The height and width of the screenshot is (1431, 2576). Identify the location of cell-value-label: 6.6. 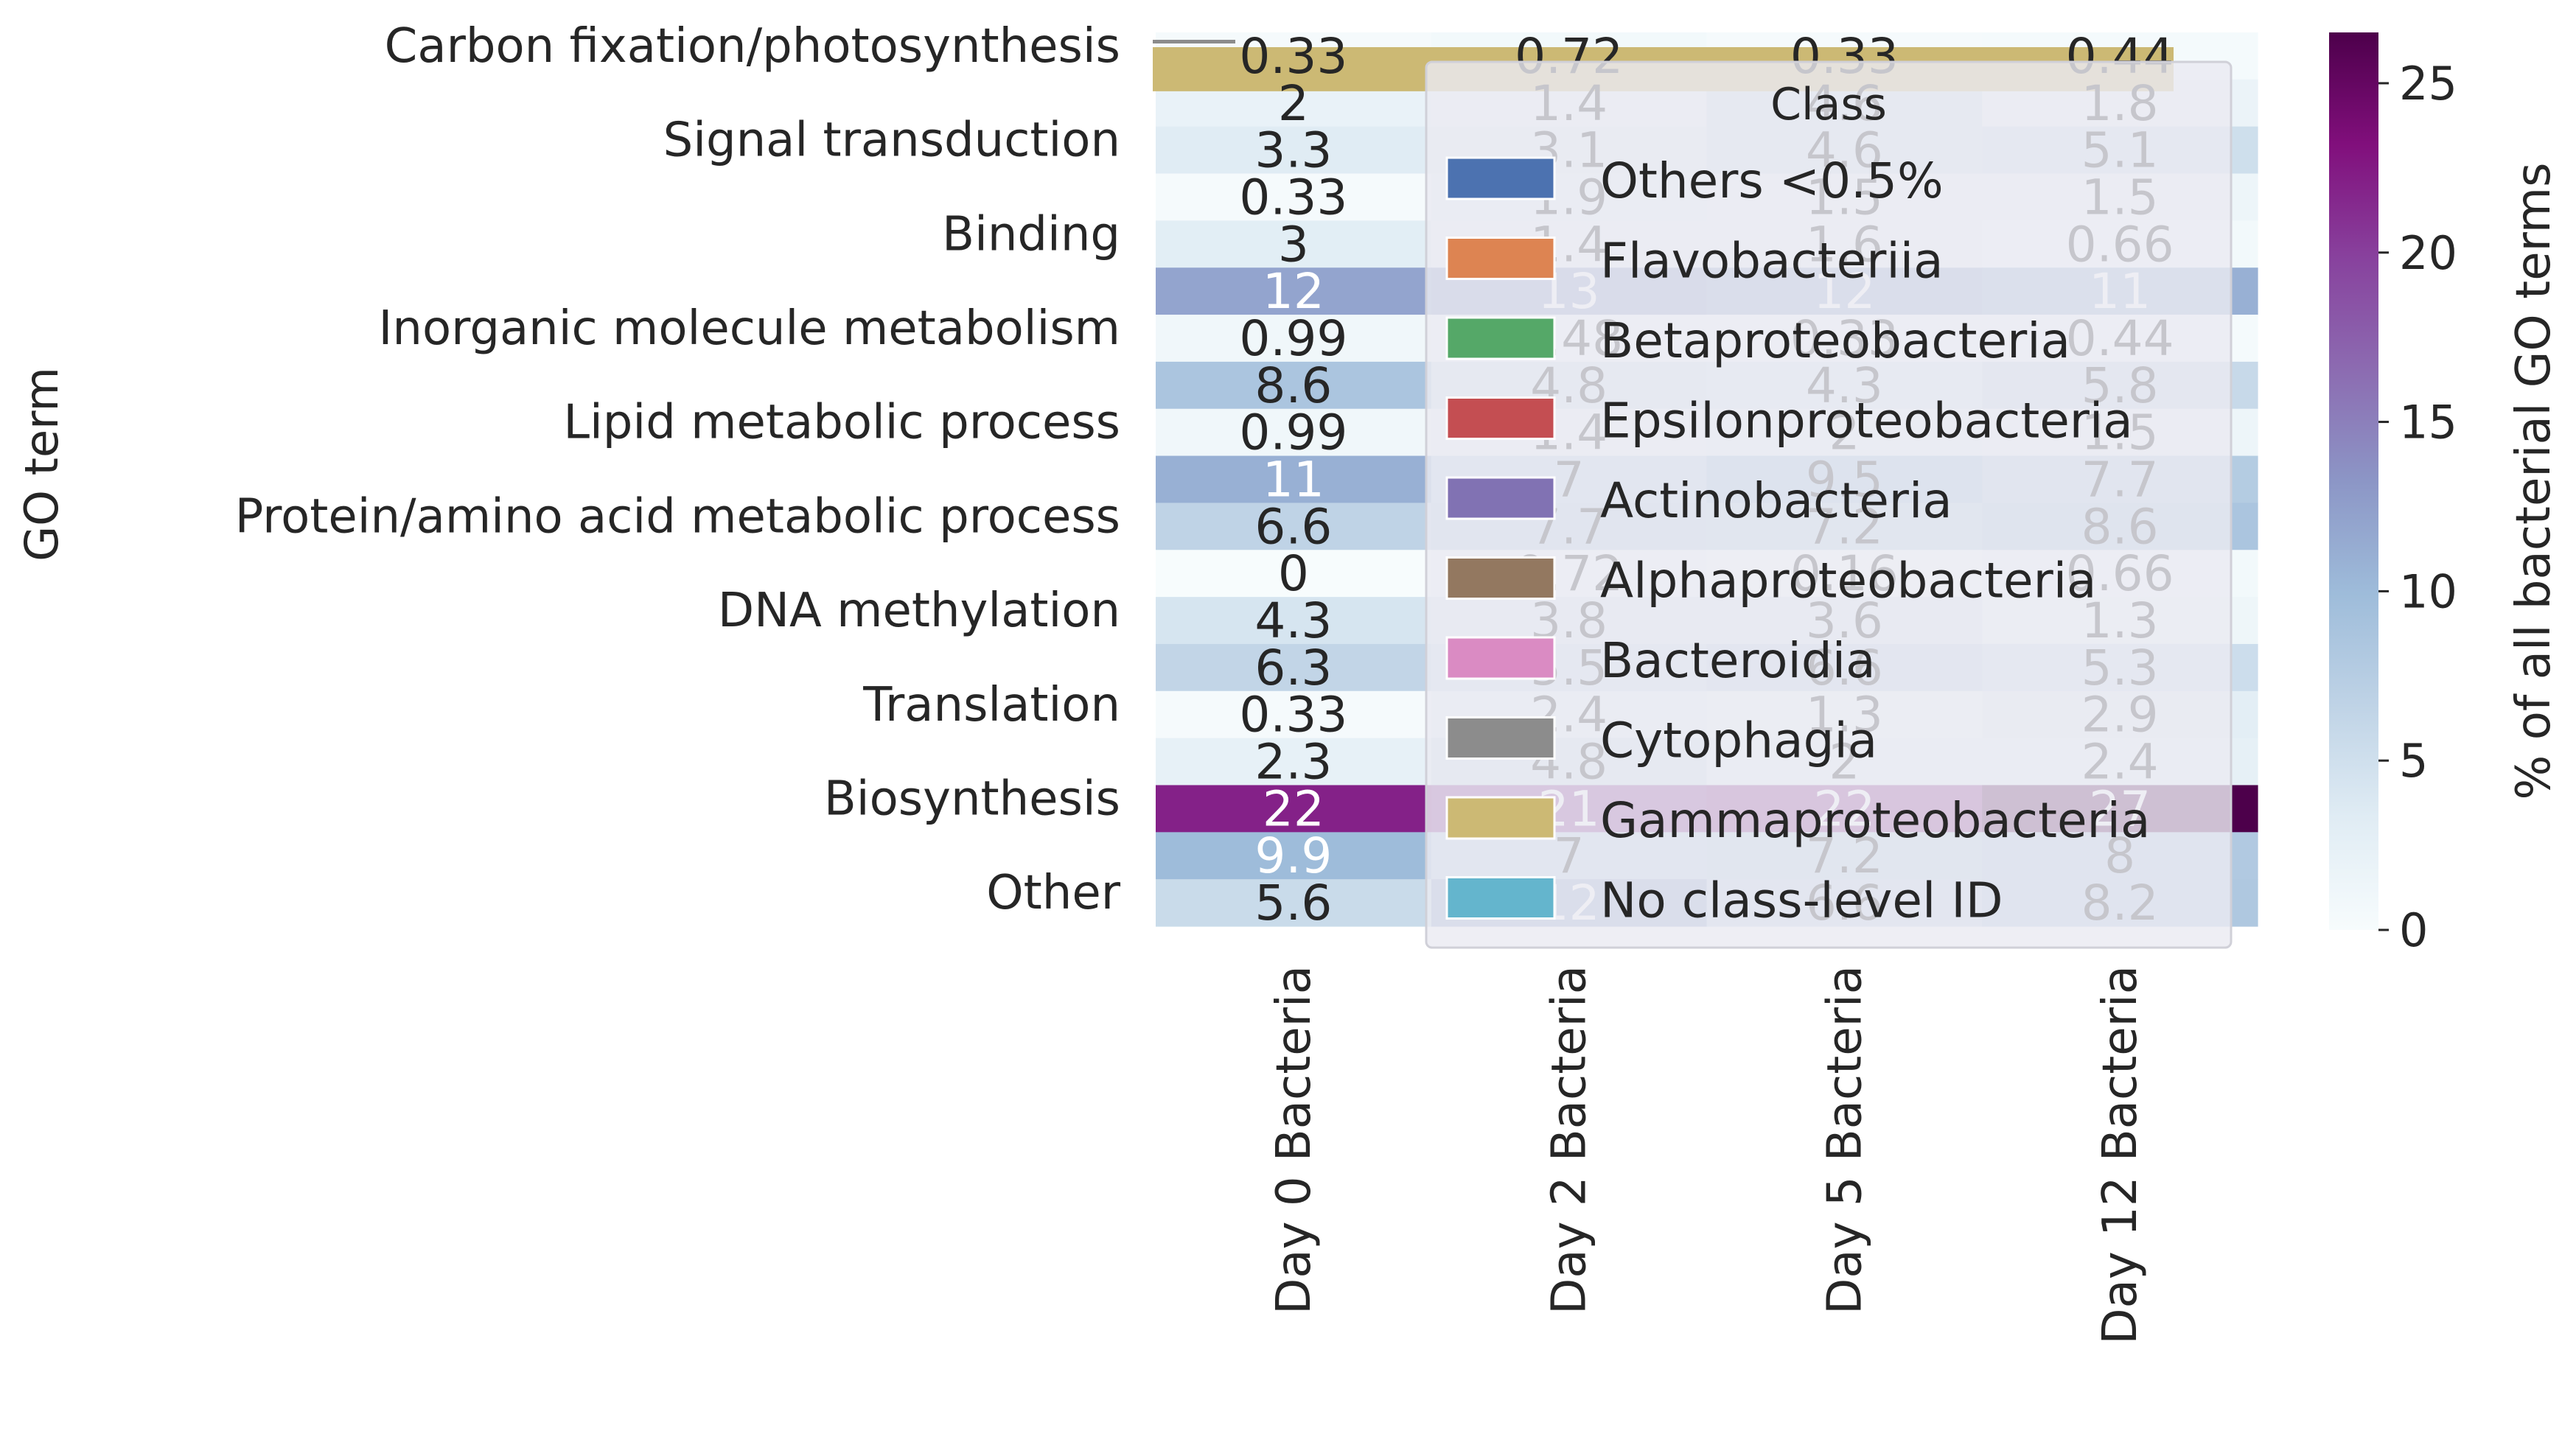
(1293, 526).